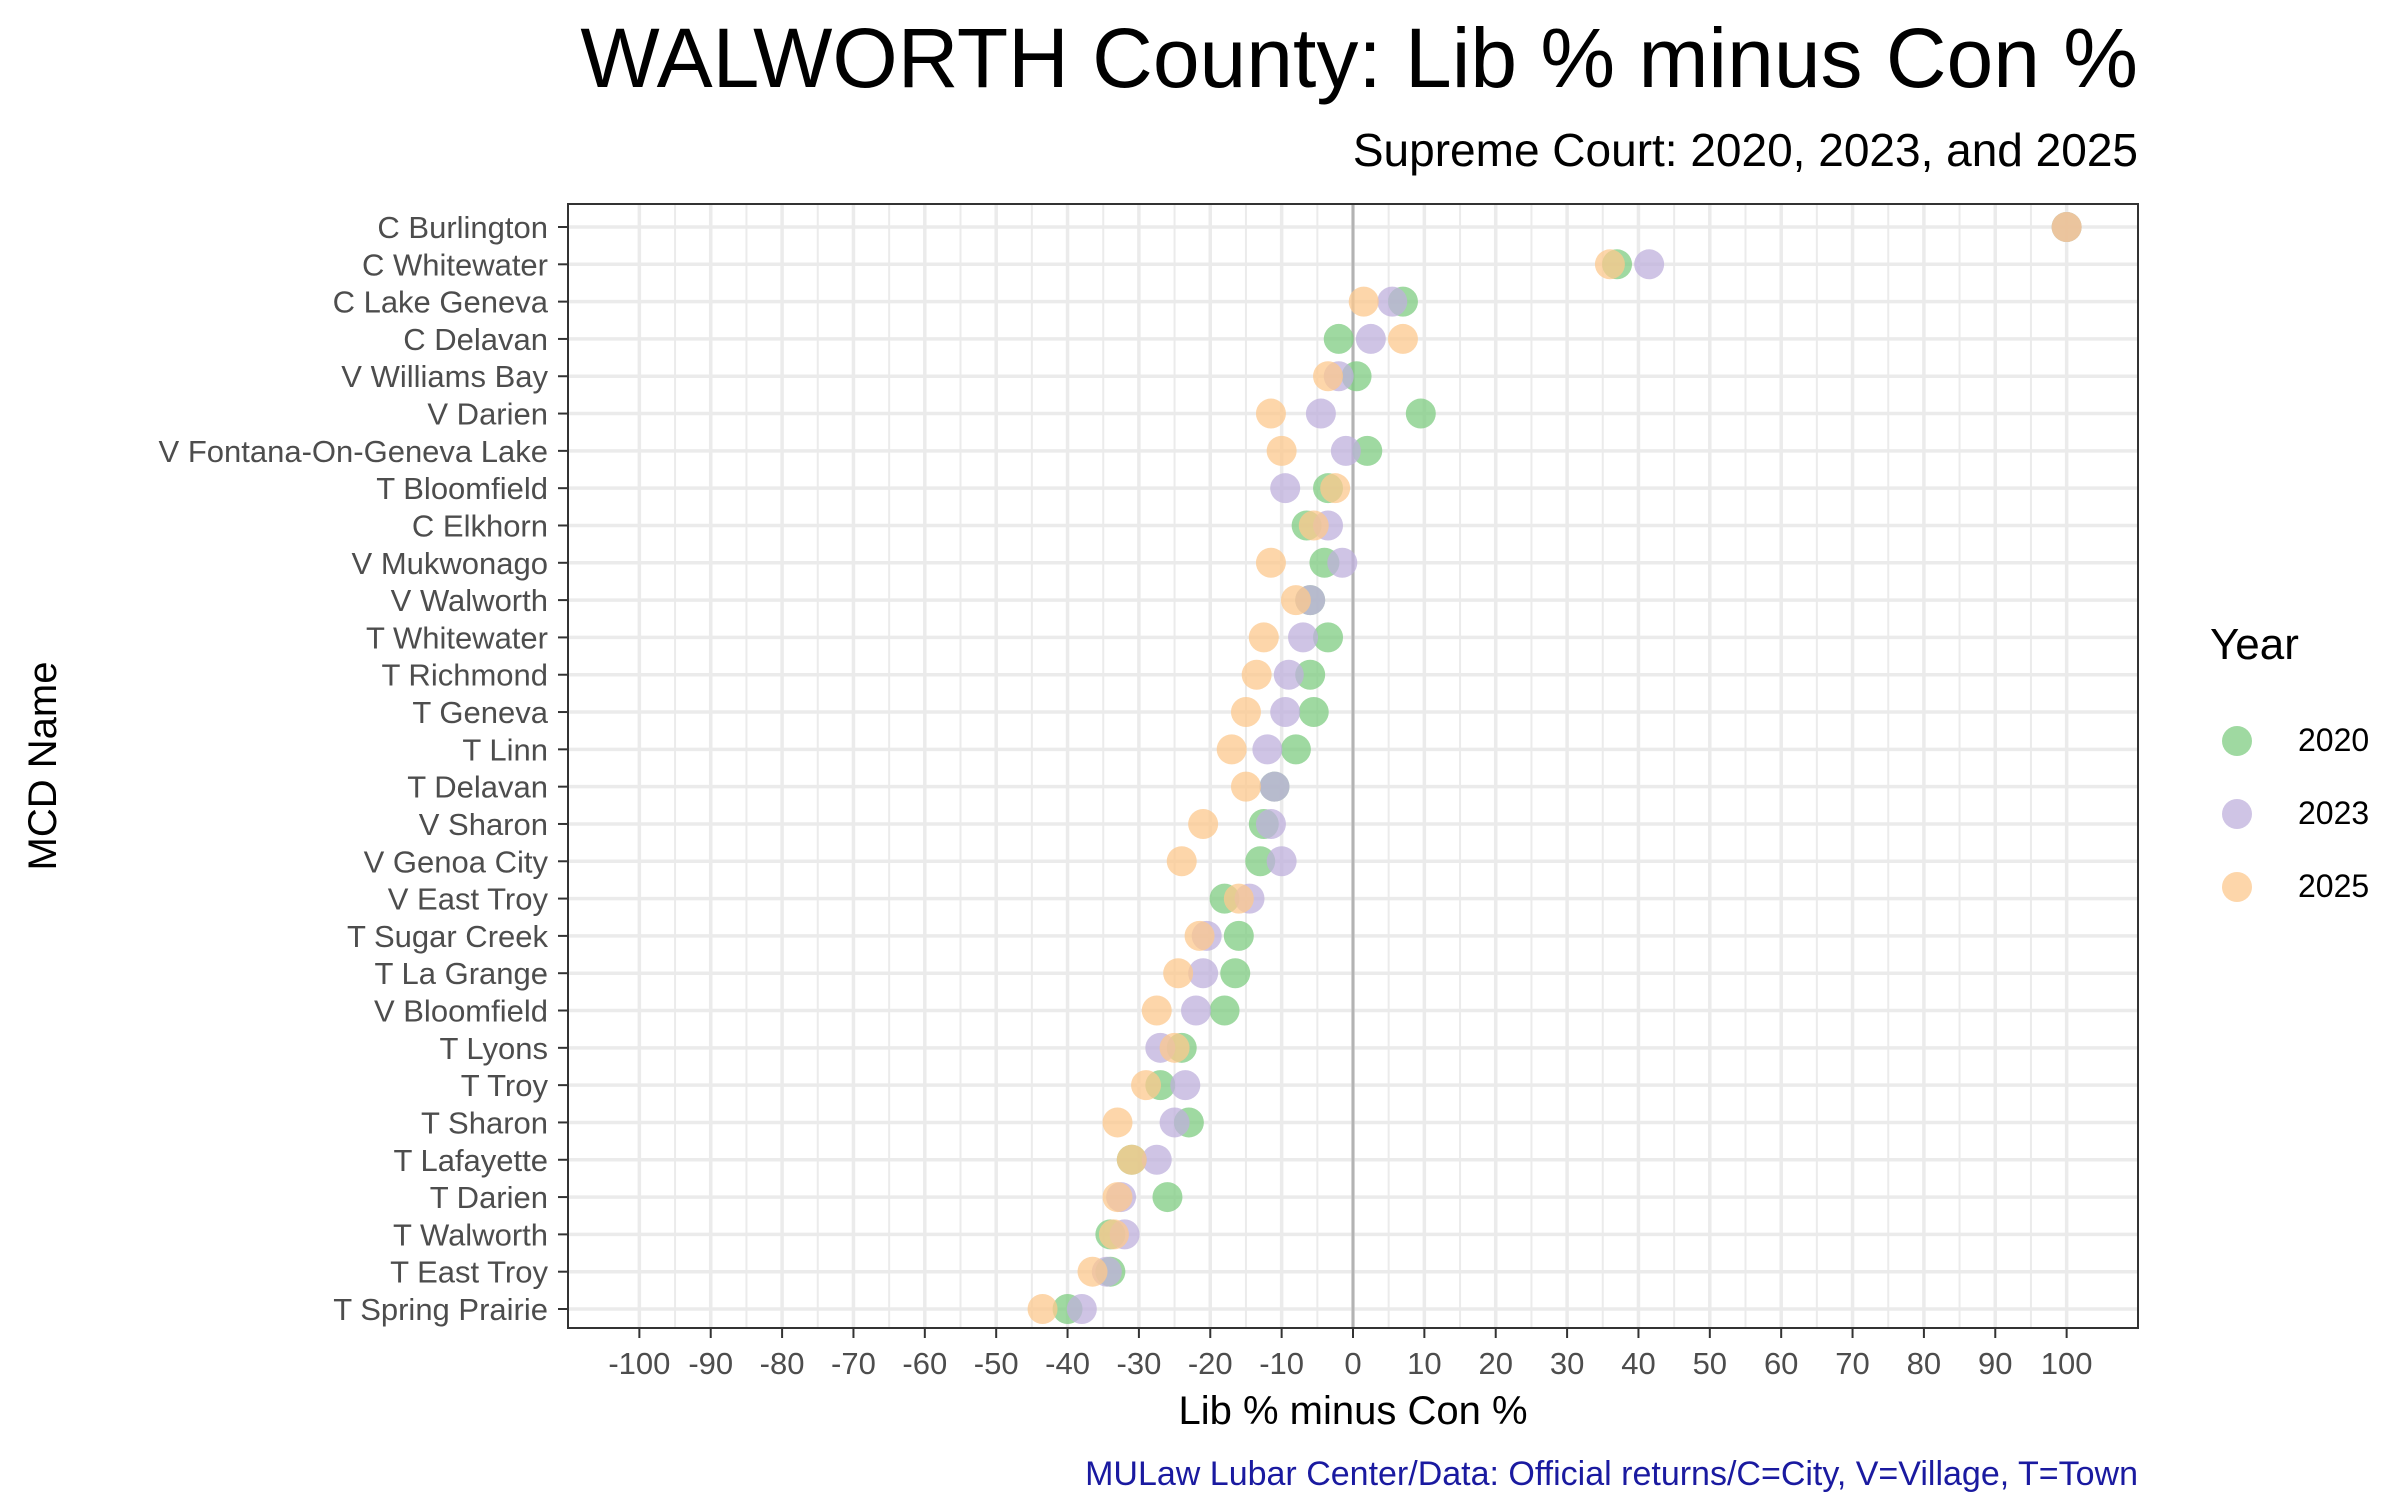  I want to click on y-tick-label: T La Grange, so click(461, 973).